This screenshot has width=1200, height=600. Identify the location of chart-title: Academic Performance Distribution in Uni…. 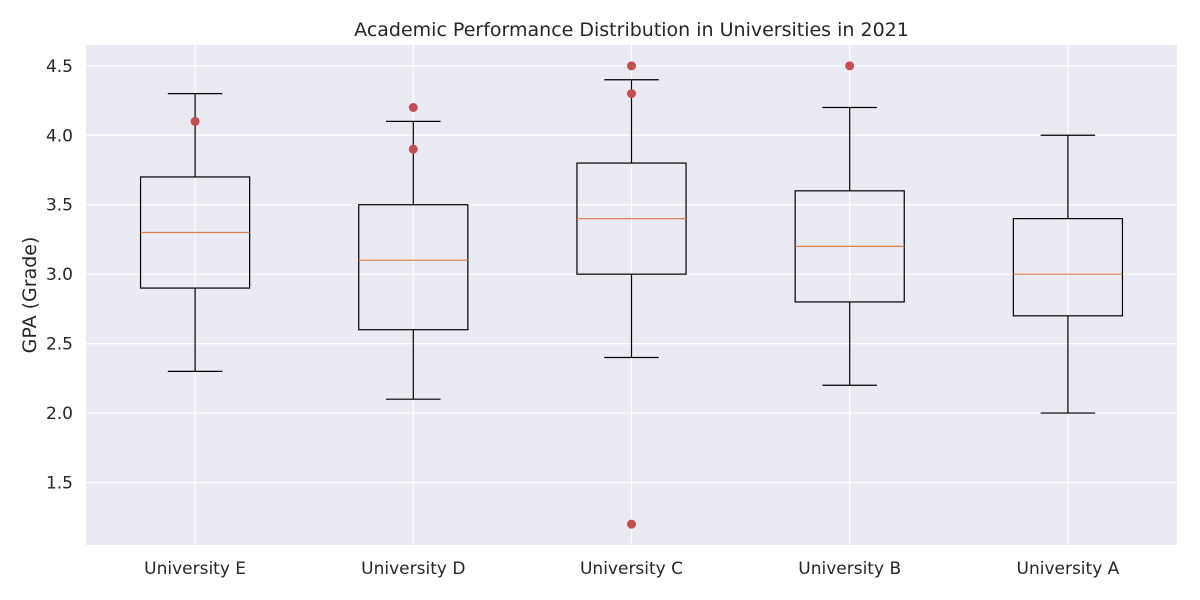
(631, 30).